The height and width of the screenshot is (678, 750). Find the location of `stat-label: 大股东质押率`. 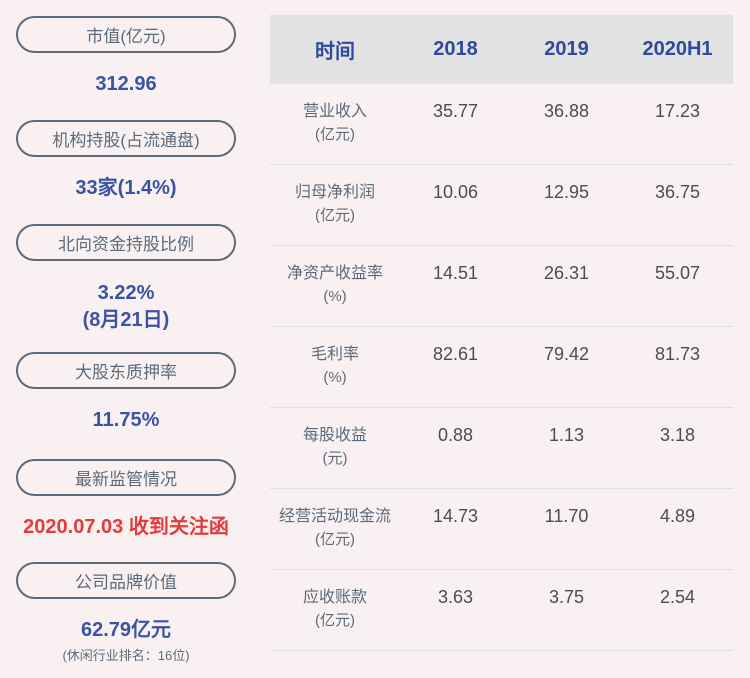

stat-label: 大股东质押率 is located at coordinates (126, 372).